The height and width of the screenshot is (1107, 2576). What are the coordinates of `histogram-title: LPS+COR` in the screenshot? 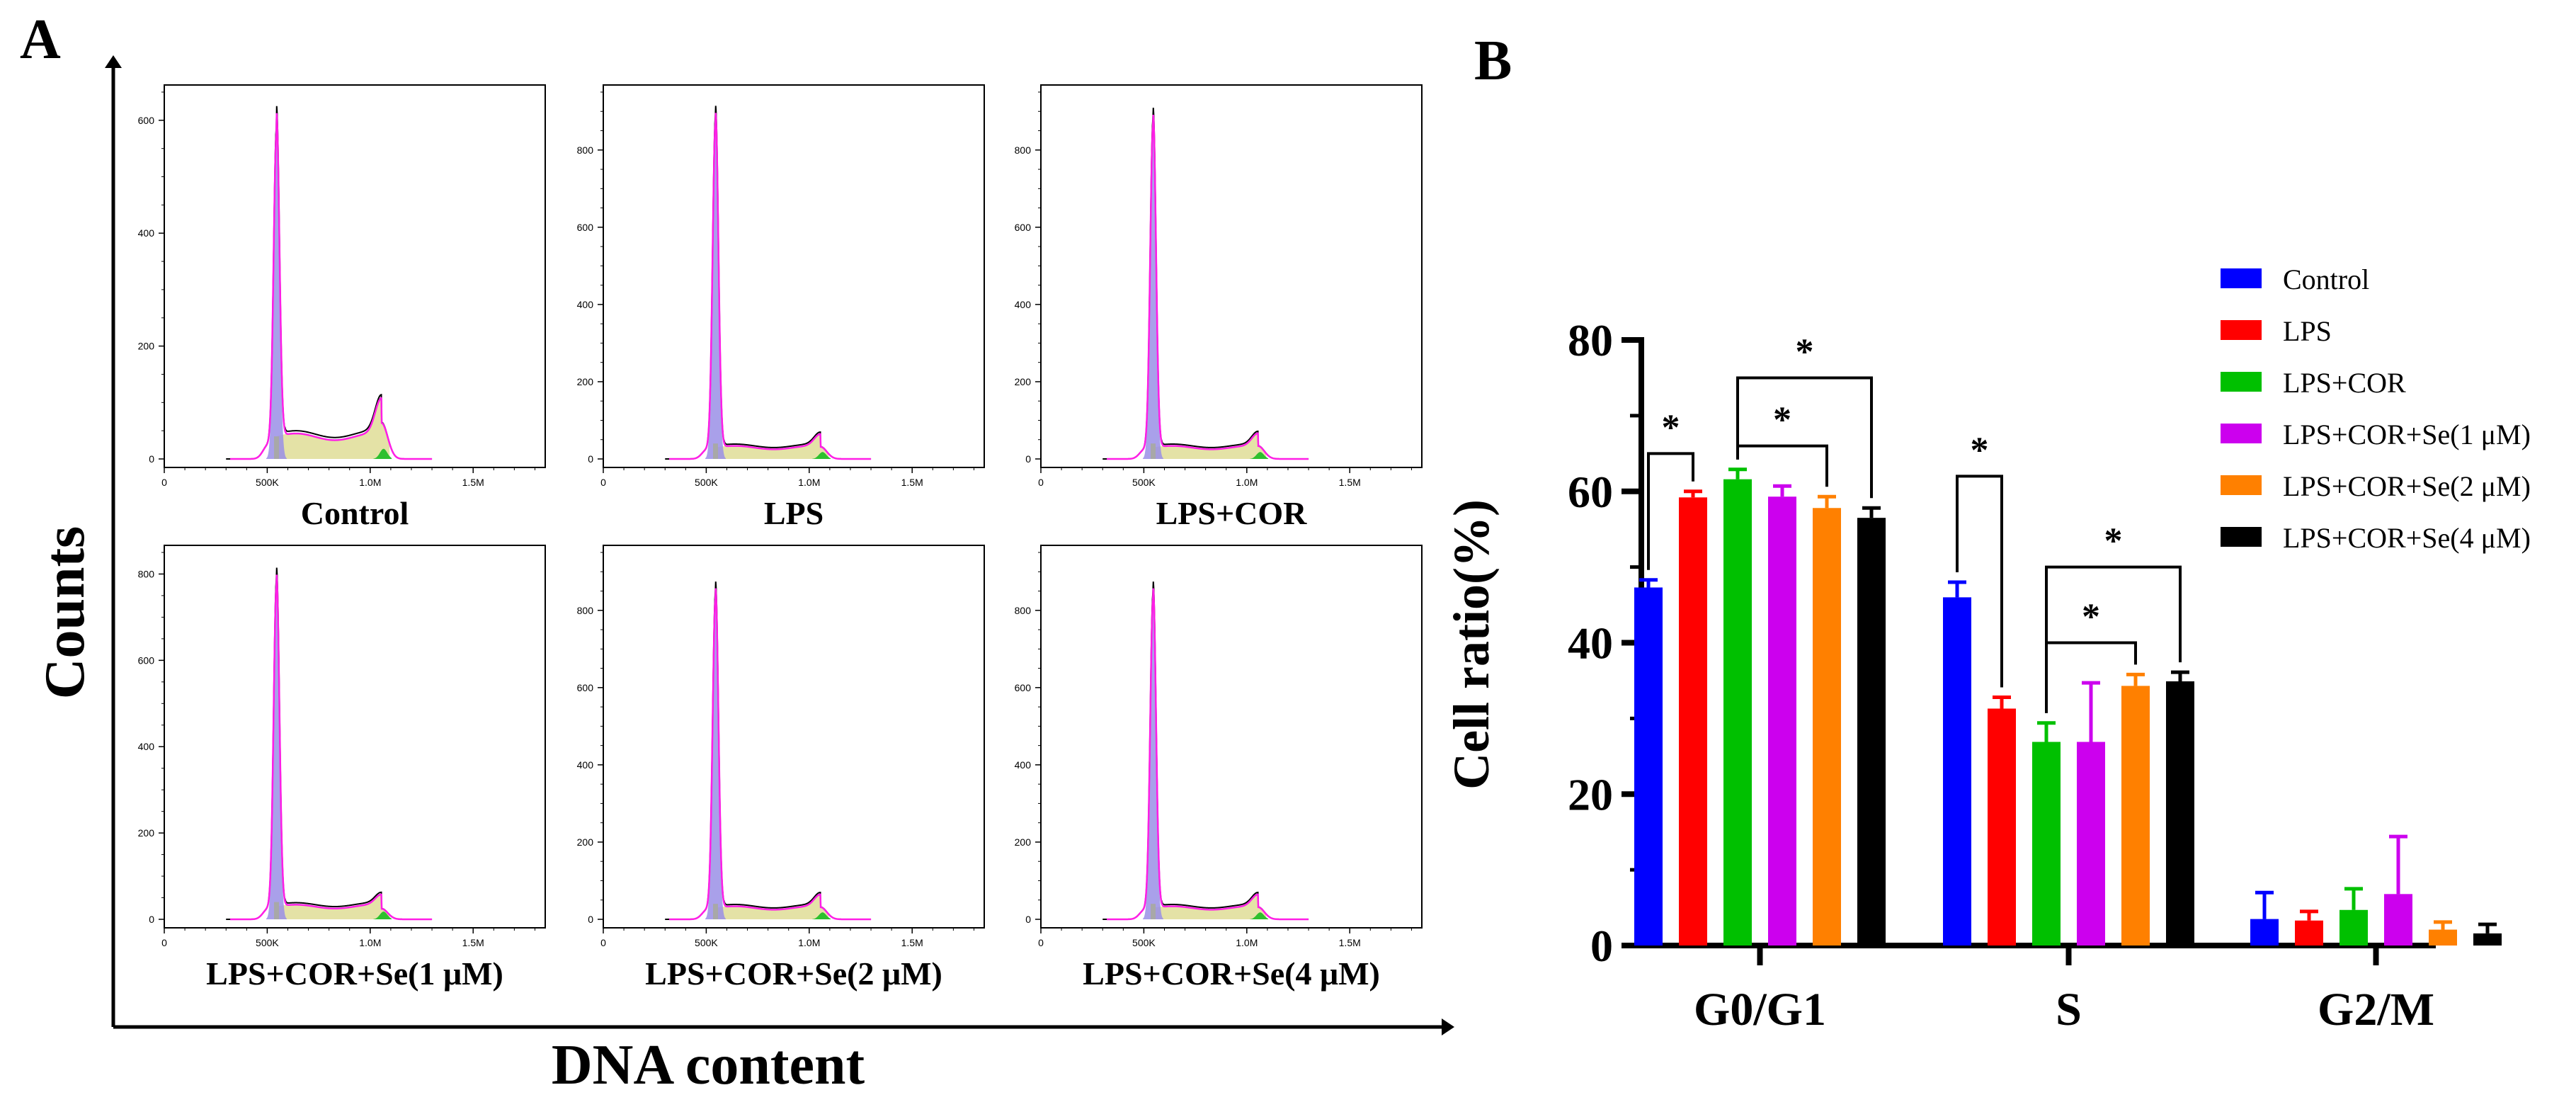 It's located at (1232, 513).